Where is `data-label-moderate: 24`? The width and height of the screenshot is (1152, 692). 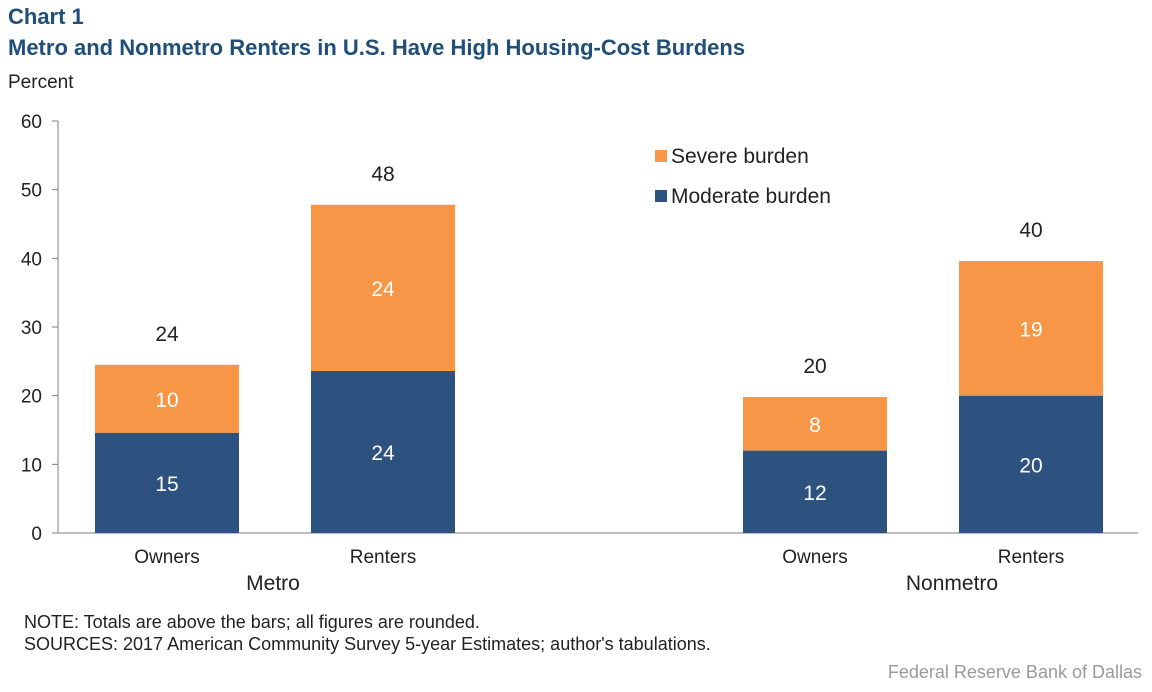 data-label-moderate: 24 is located at coordinates (383, 453).